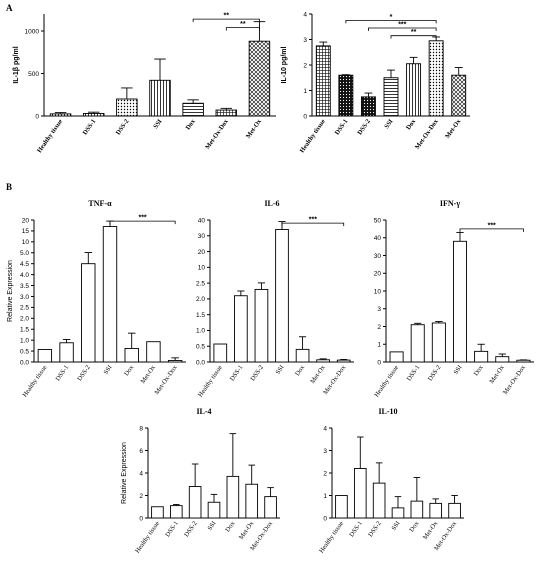  I want to click on y-tick-label: 6, so click(141, 451).